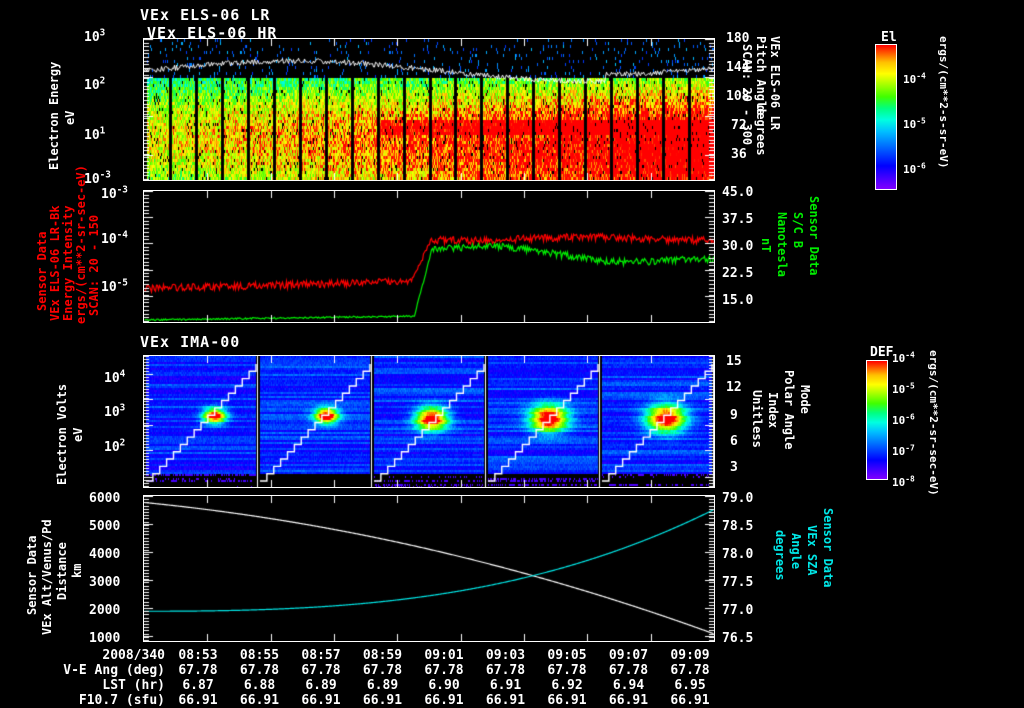 This screenshot has width=1024, height=708. I want to click on panel1-colorbar, so click(886, 117).